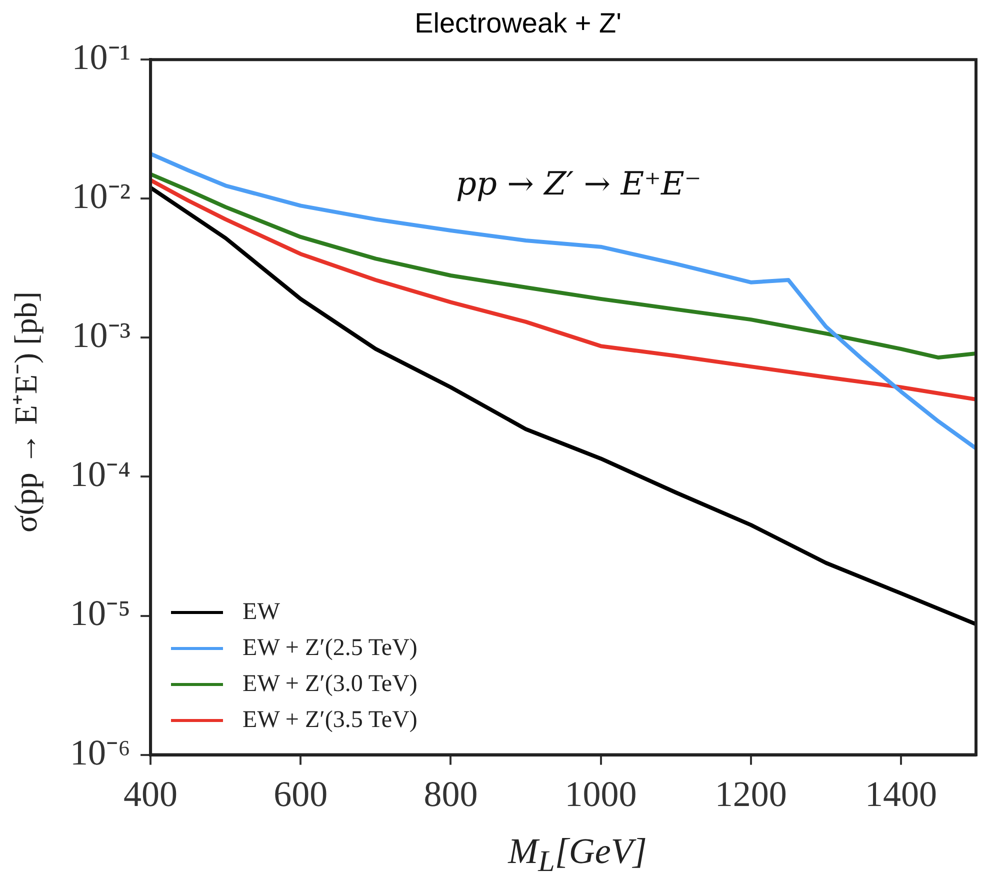  Describe the element at coordinates (330, 720) in the screenshot. I see `legend-label: EW + Z′(3.5 TeV)` at that location.